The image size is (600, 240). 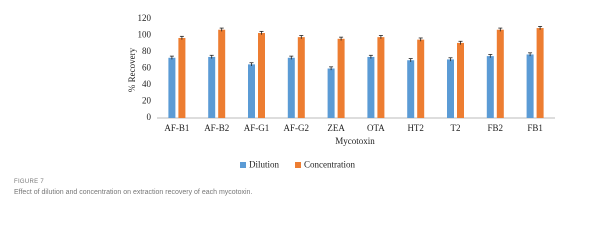 What do you see at coordinates (329, 165) in the screenshot?
I see `legend-label: Concentration` at bounding box center [329, 165].